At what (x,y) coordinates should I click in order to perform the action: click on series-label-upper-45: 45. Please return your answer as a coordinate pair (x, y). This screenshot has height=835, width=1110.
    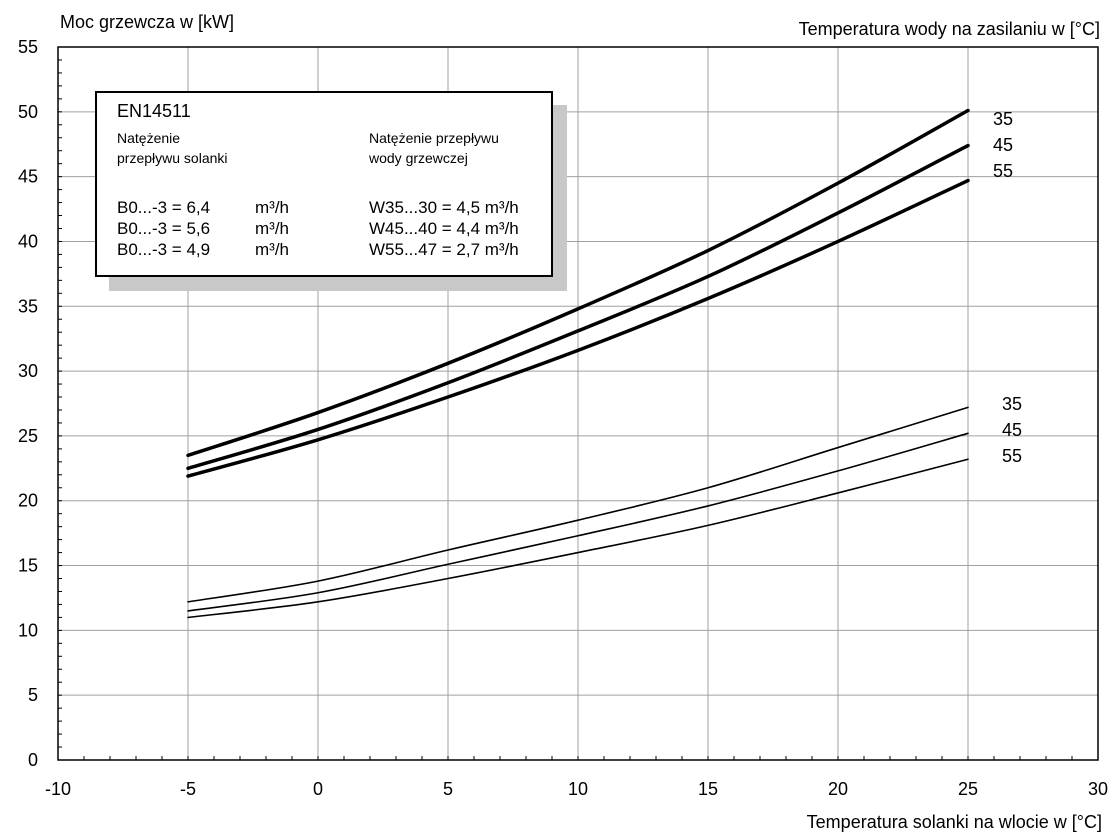
    Looking at the image, I should click on (1003, 145).